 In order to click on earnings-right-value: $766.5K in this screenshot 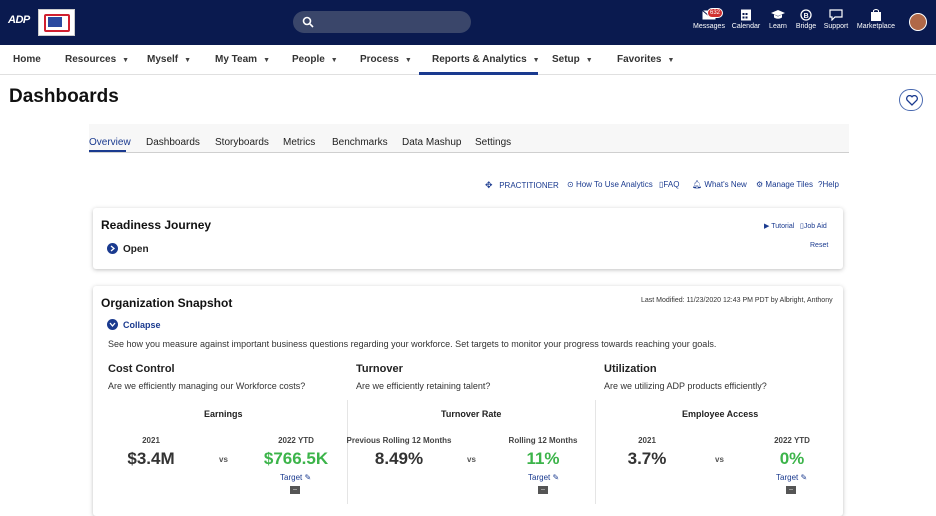, I will do `click(296, 458)`.